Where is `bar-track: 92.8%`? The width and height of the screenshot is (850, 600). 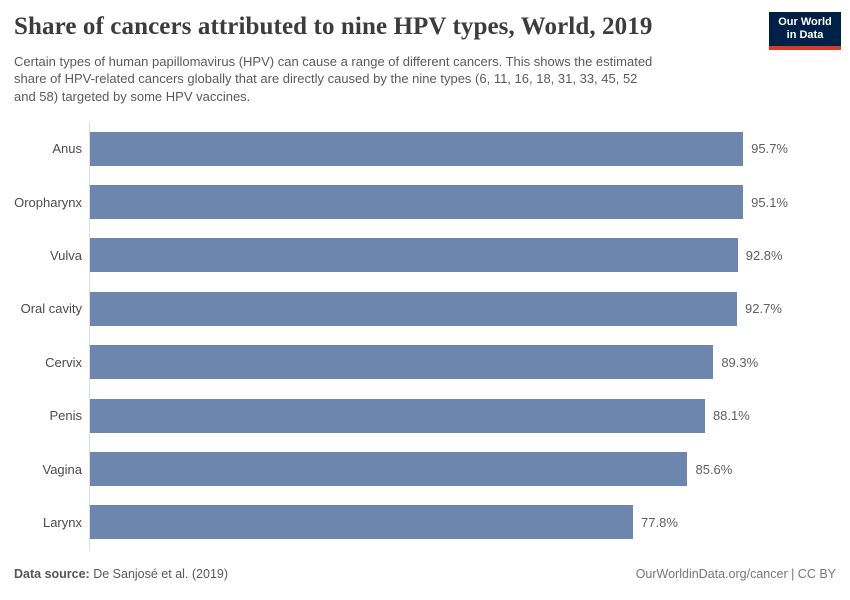 bar-track: 92.8% is located at coordinates (439, 255).